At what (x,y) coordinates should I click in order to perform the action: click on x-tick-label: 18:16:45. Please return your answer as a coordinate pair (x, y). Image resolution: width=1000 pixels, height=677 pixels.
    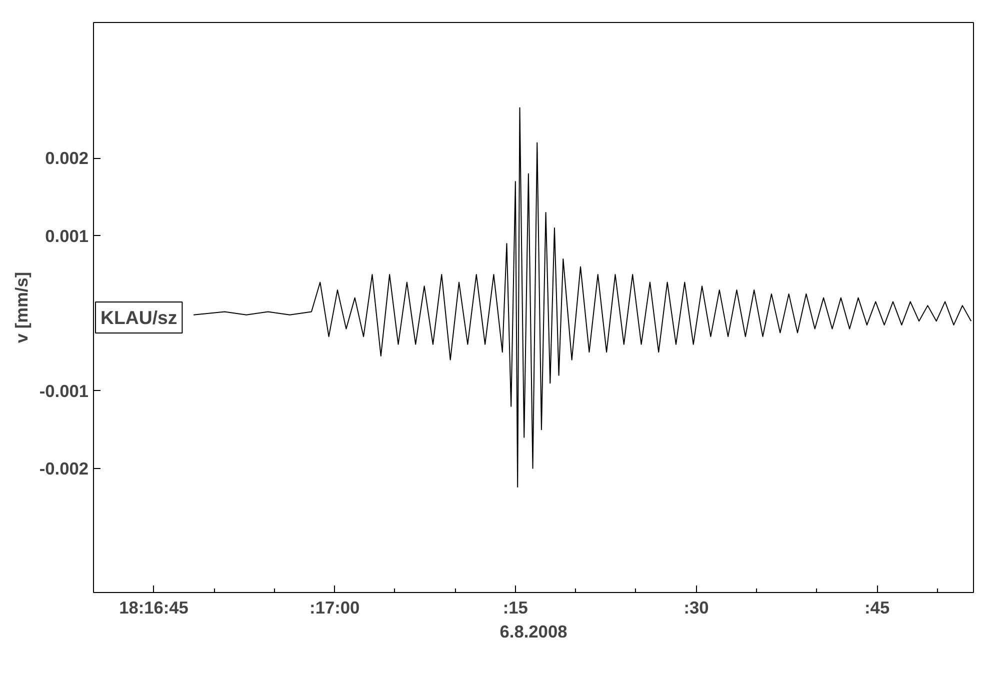
    Looking at the image, I should click on (154, 608).